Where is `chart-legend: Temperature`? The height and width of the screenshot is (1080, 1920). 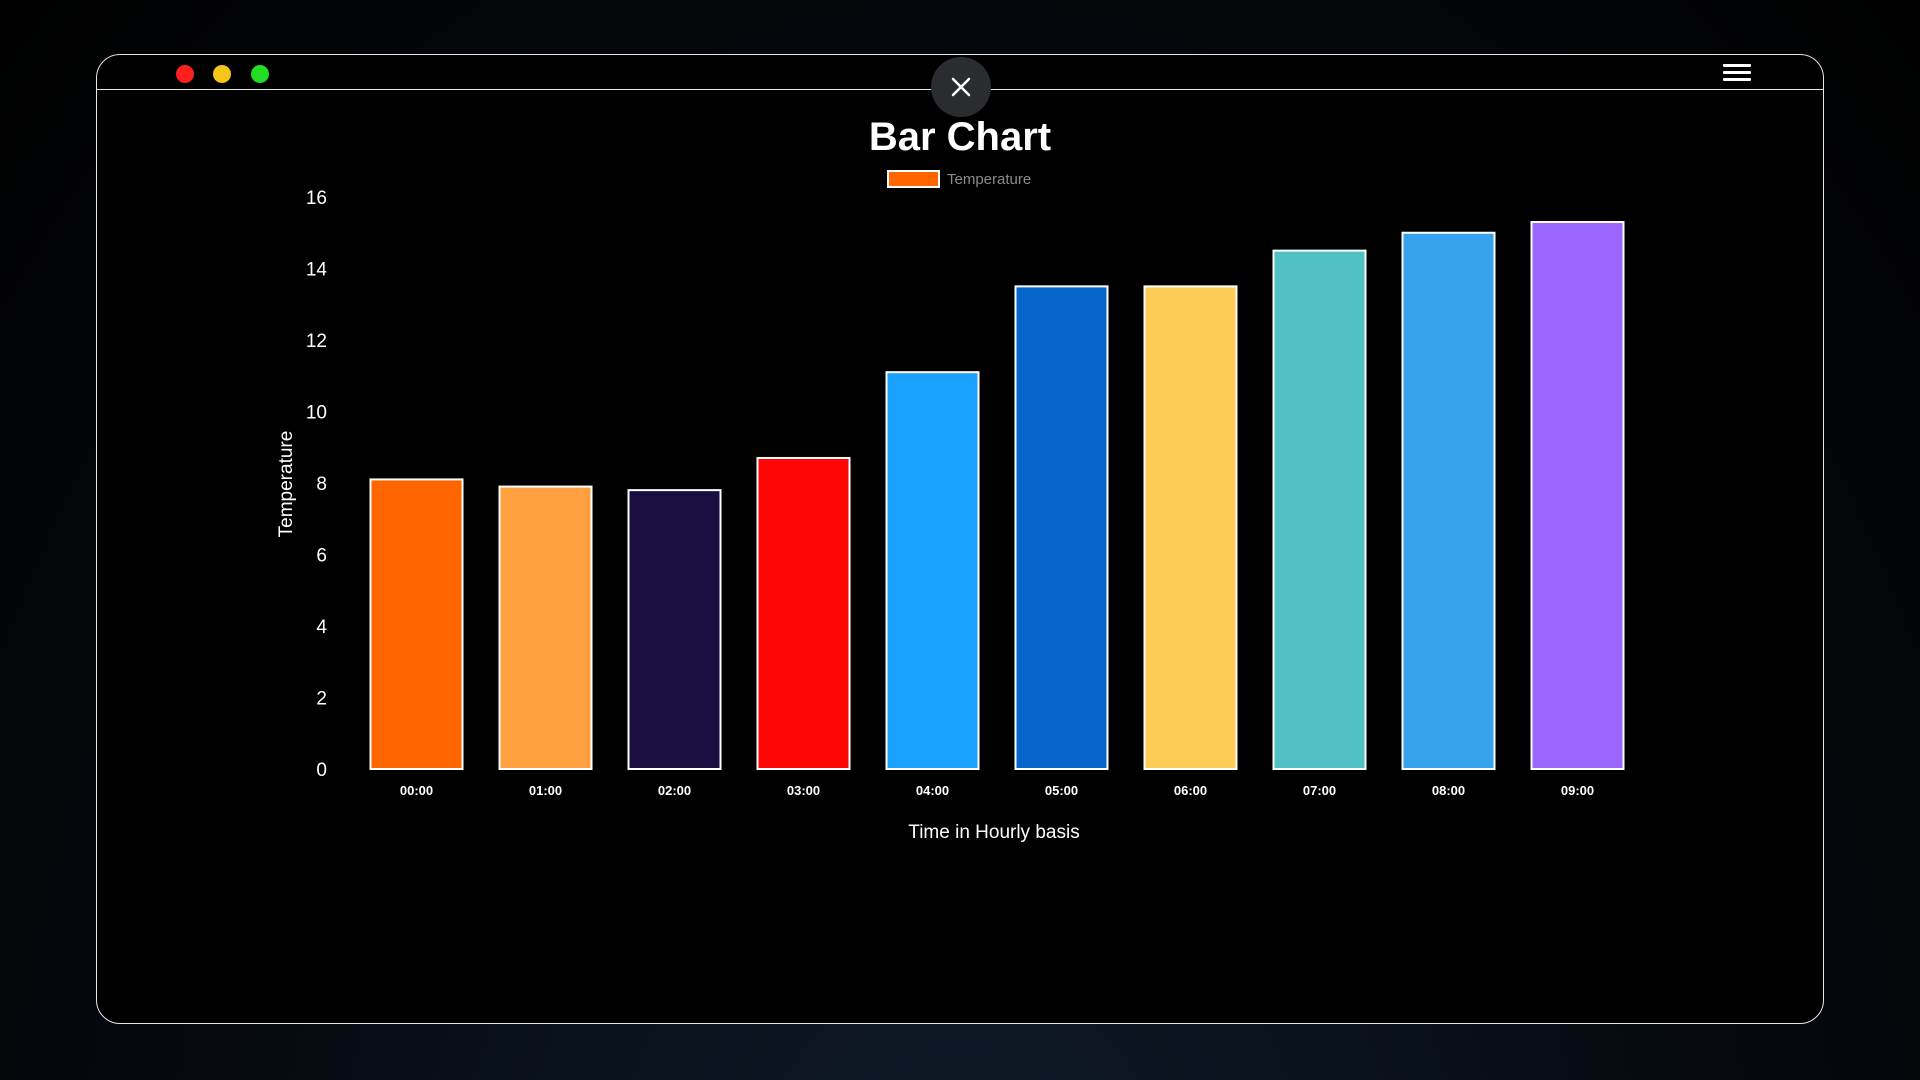 chart-legend: Temperature is located at coordinates (959, 179).